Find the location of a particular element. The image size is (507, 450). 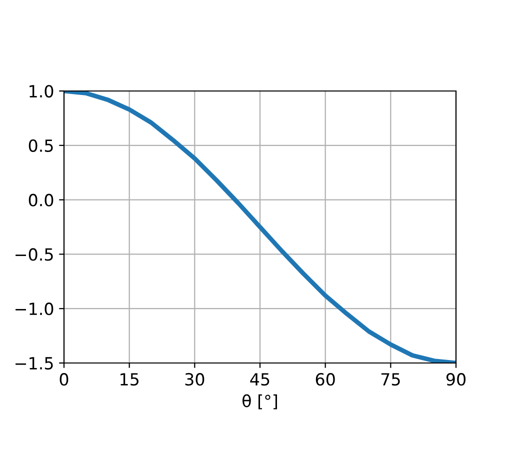

y-tick-label: 0.0 is located at coordinates (41, 200).